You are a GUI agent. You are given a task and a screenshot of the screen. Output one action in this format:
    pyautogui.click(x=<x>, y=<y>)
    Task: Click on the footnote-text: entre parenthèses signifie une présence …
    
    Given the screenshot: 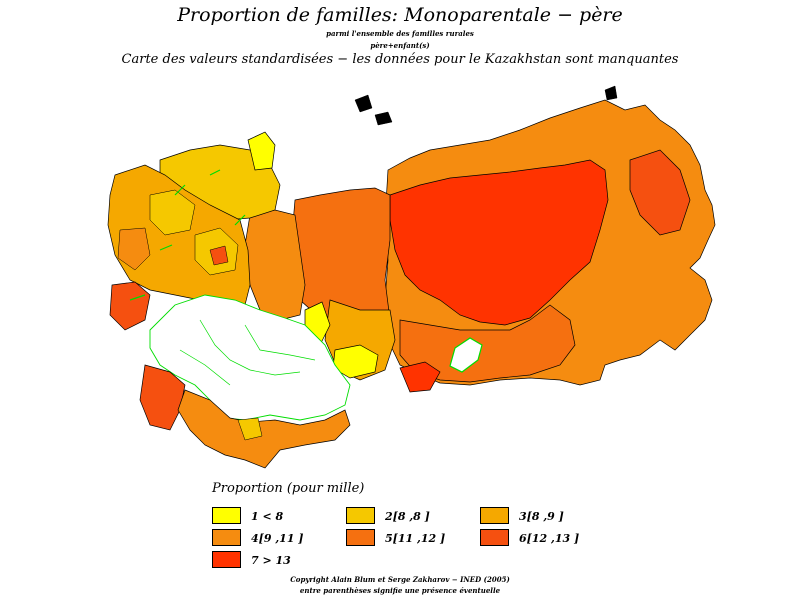 What is the action you would take?
    pyautogui.click(x=400, y=590)
    